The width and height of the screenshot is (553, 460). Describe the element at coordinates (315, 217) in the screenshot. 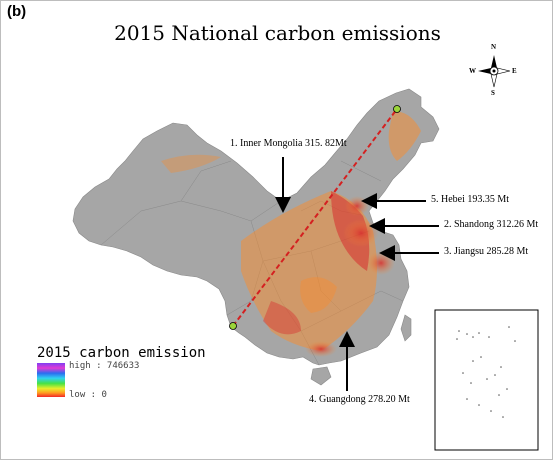

I see `divider-line` at that location.